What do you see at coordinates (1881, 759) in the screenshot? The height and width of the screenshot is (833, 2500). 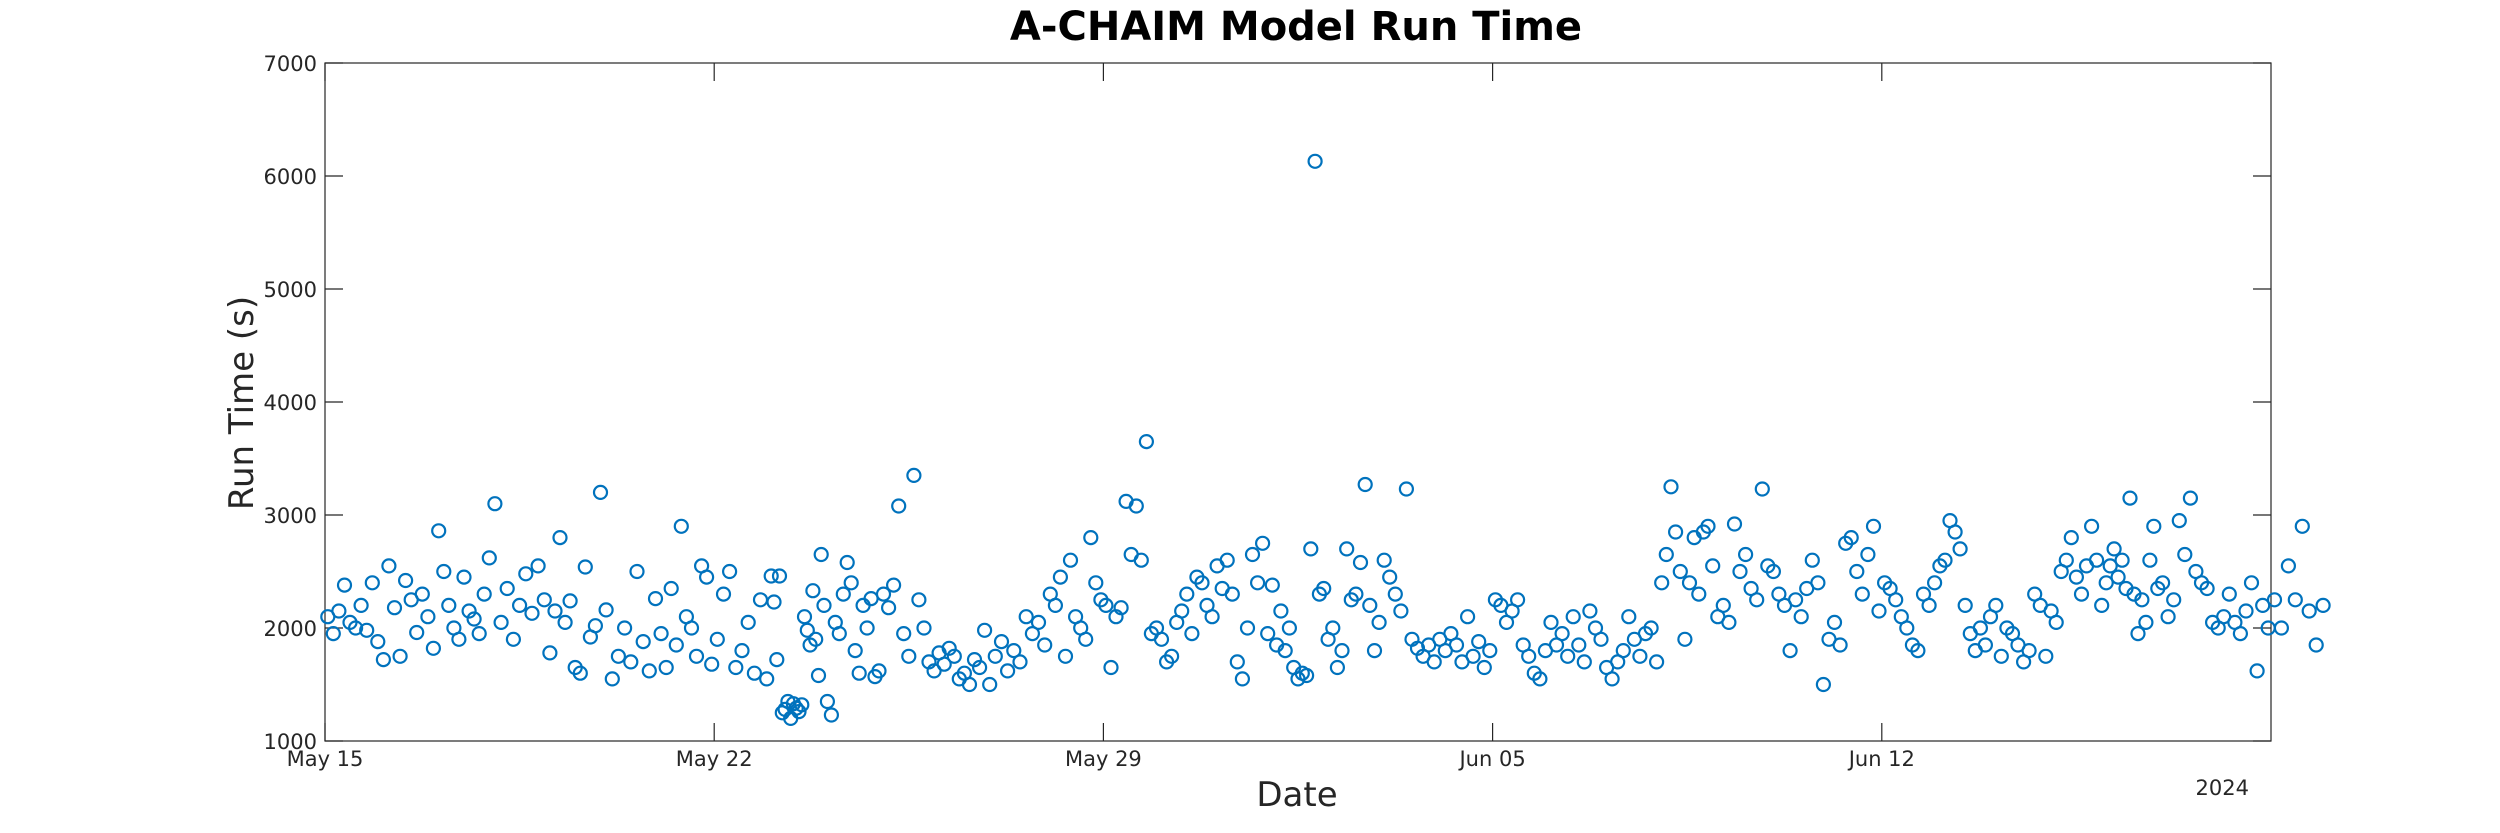 I see `x-tick-label: Jun 12` at bounding box center [1881, 759].